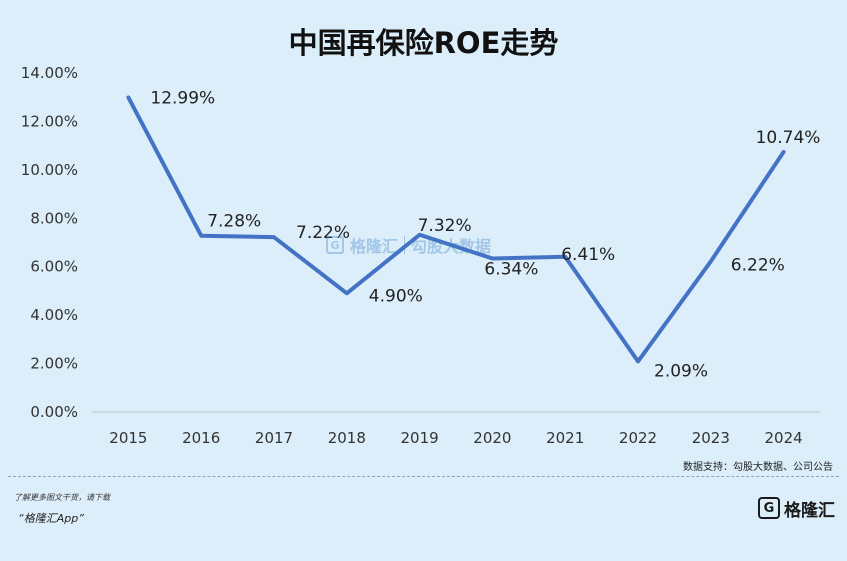 The image size is (847, 561). What do you see at coordinates (445, 226) in the screenshot?
I see `data-label: 7.32%` at bounding box center [445, 226].